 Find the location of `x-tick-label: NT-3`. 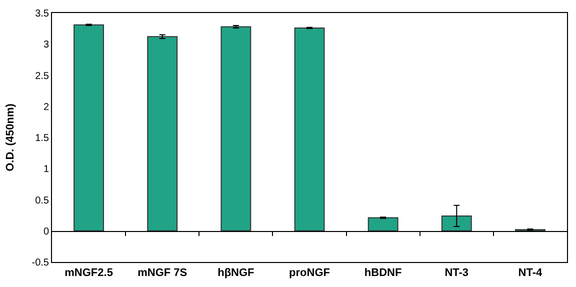

x-tick-label: NT-3 is located at coordinates (456, 273).